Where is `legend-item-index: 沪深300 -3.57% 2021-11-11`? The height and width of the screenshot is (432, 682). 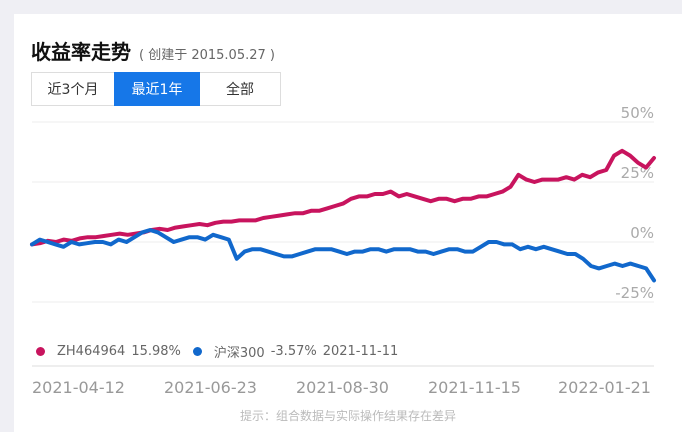
legend-item-index: 沪深300 -3.57% 2021-11-11 is located at coordinates (295, 351).